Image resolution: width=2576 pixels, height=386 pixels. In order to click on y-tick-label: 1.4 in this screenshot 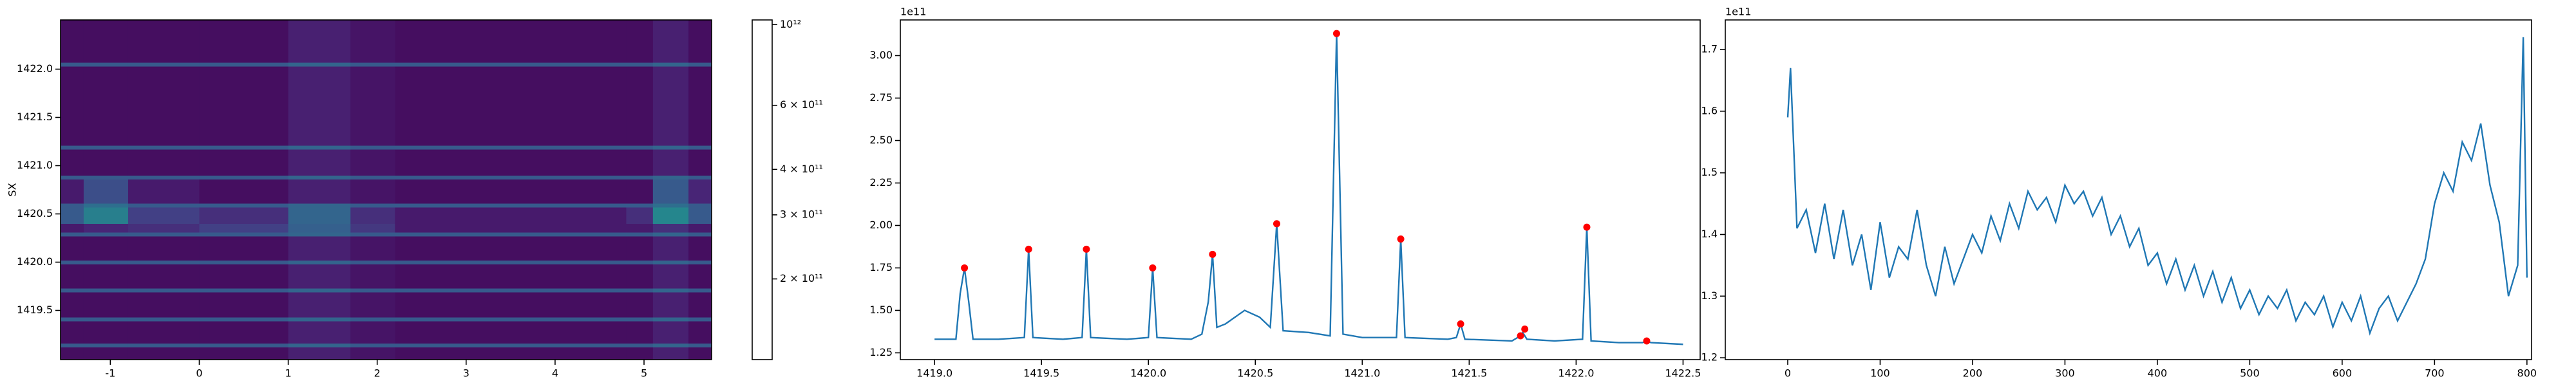, I will do `click(1709, 234)`.